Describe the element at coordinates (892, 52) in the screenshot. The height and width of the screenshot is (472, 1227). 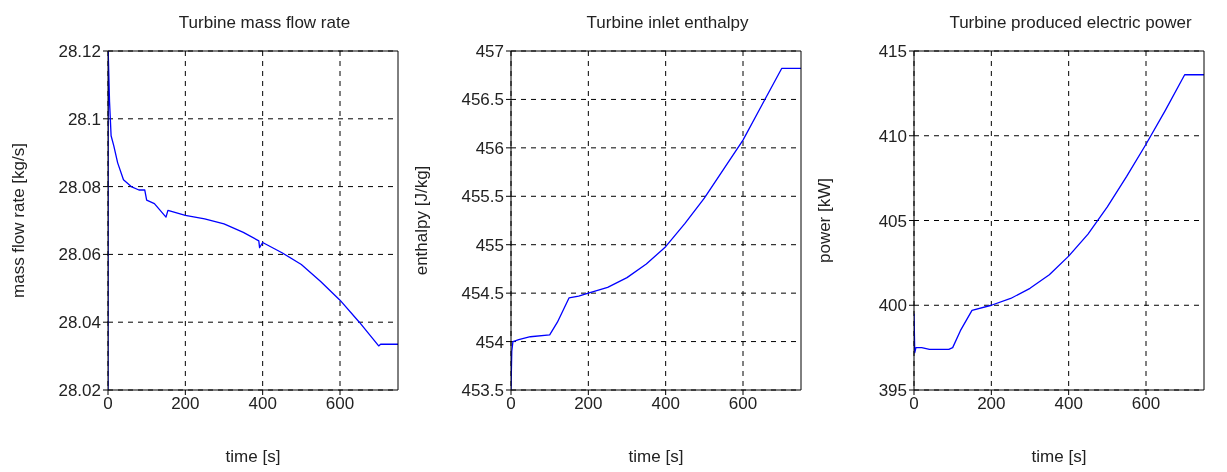
I see `y-tick-label: 415` at that location.